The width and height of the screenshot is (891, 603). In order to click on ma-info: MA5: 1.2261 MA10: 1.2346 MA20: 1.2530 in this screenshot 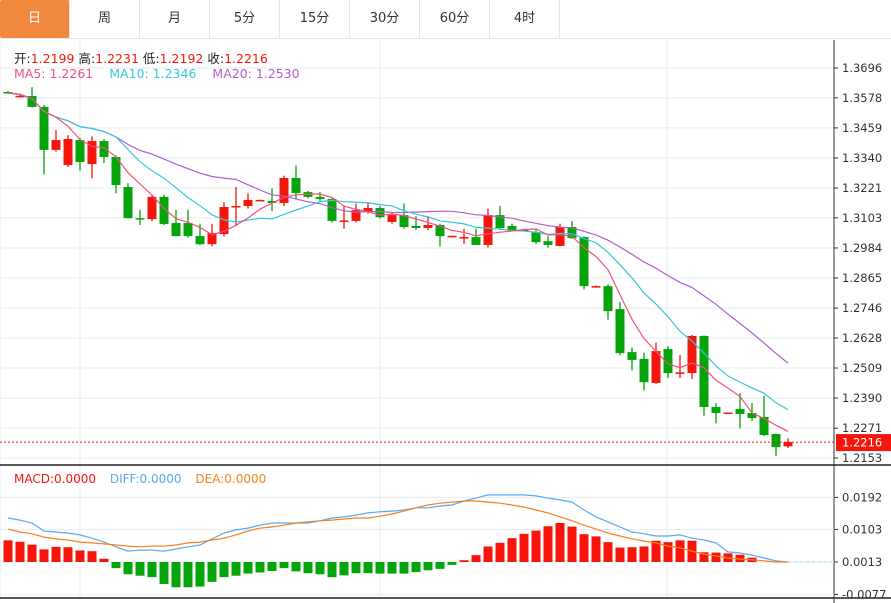, I will do `click(157, 73)`.